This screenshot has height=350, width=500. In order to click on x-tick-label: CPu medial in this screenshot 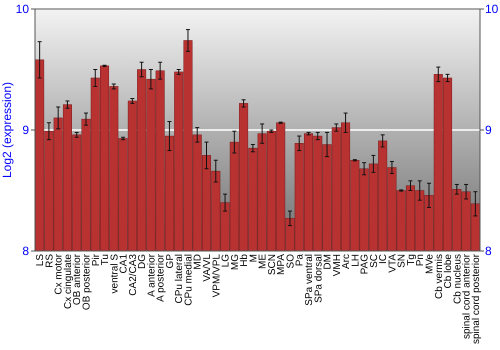, I will do `click(188, 280)`.